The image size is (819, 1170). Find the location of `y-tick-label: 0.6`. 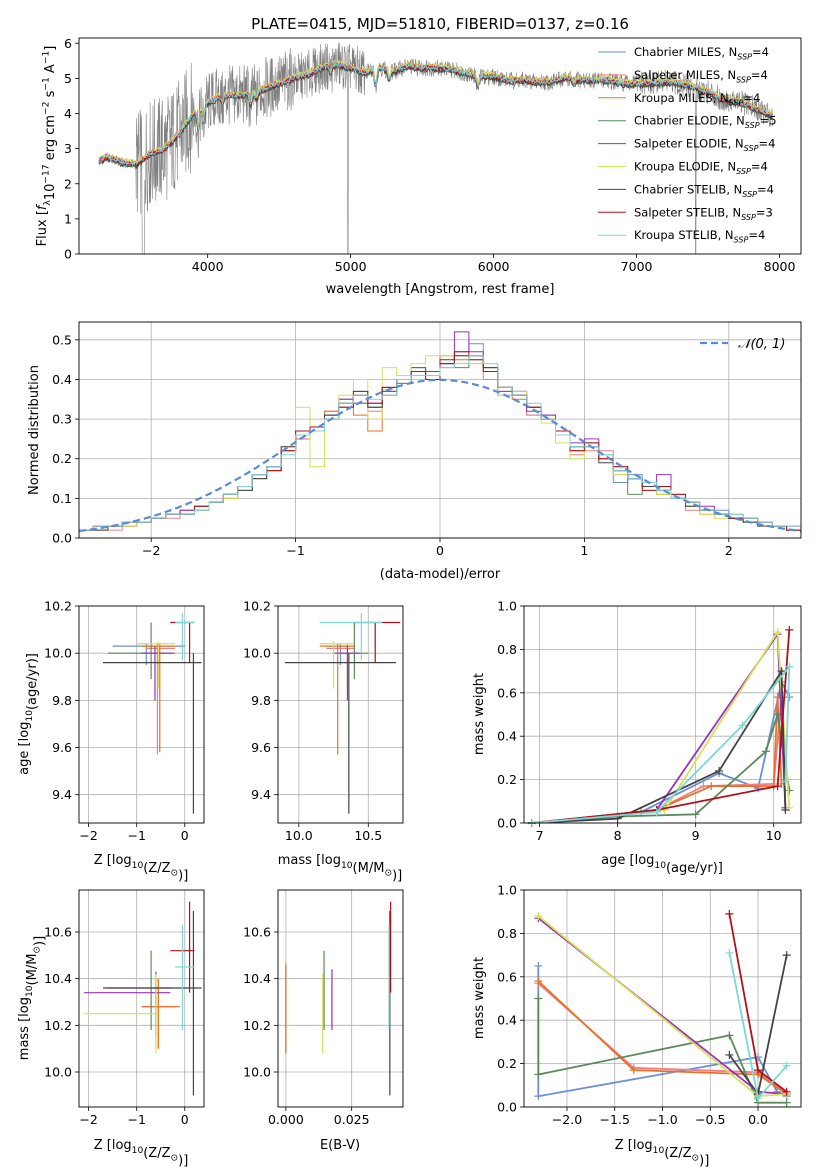

y-tick-label: 0.6 is located at coordinates (507, 976).